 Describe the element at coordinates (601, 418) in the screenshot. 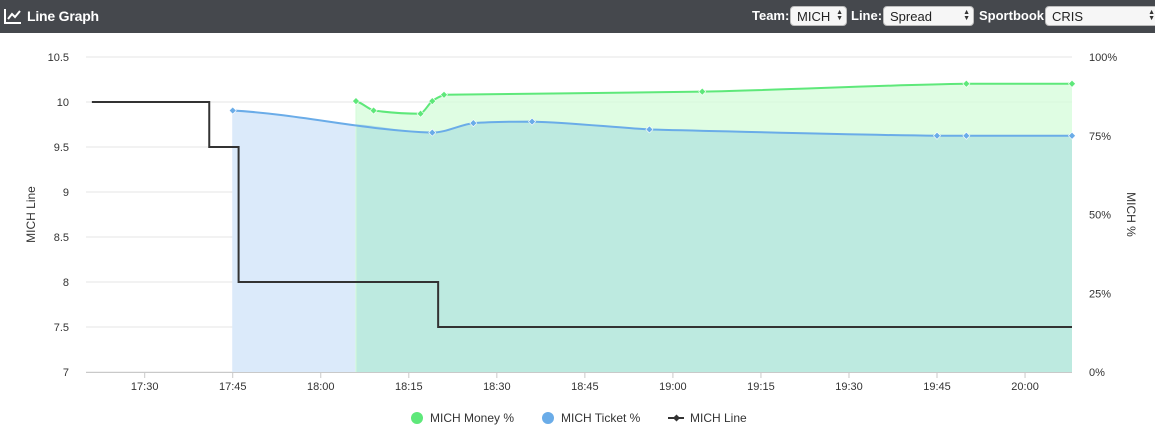

I see `legend-label: MICH Ticket %` at that location.